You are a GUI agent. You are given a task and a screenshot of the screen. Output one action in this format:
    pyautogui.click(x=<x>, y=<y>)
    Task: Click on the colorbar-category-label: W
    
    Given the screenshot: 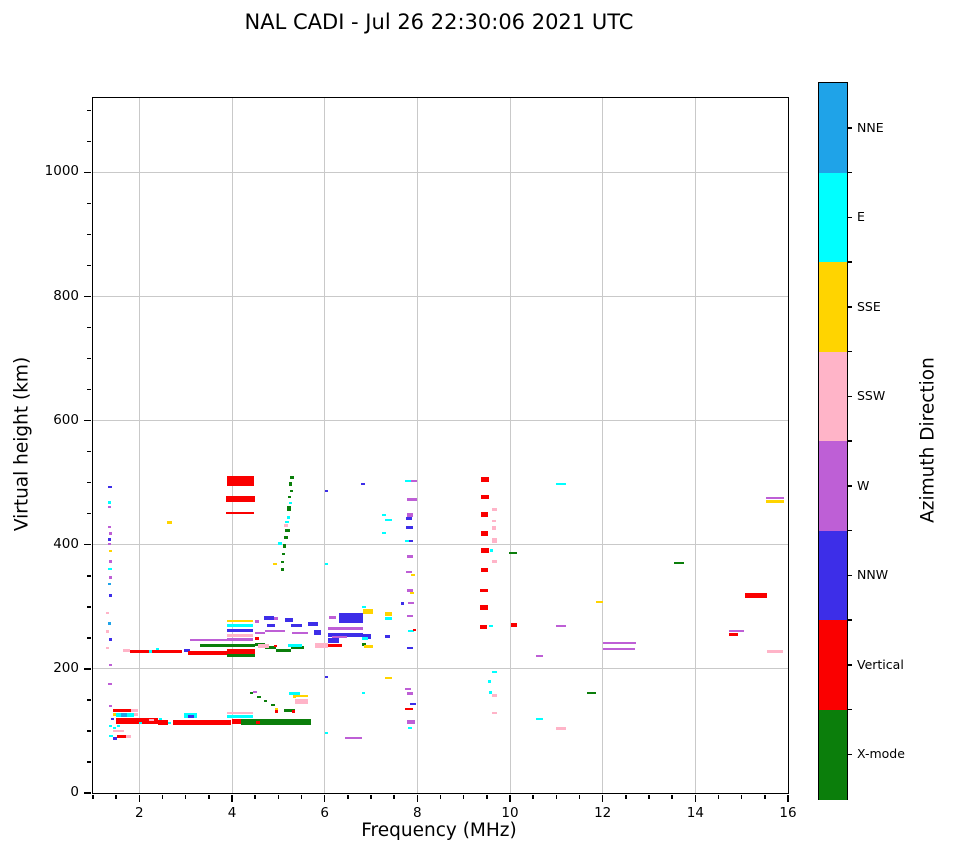 What is the action you would take?
    pyautogui.click(x=863, y=485)
    